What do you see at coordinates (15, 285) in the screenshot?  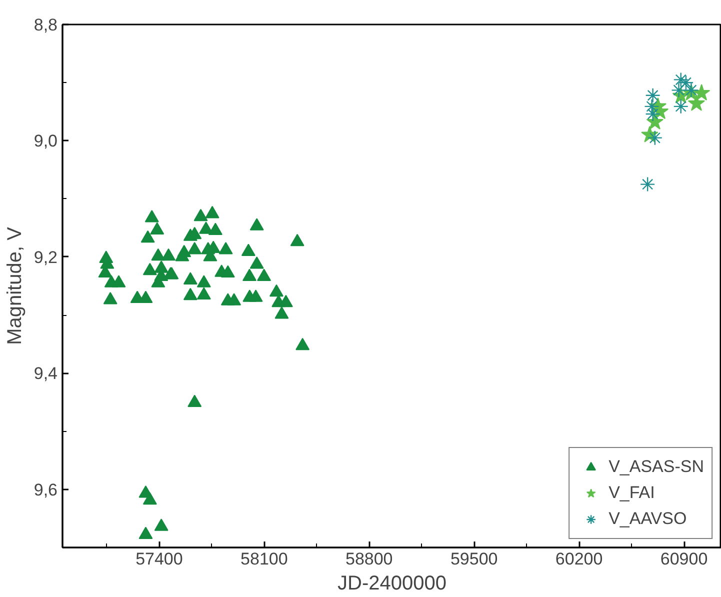 I see `y-axis-title: Magnitude, V` at bounding box center [15, 285].